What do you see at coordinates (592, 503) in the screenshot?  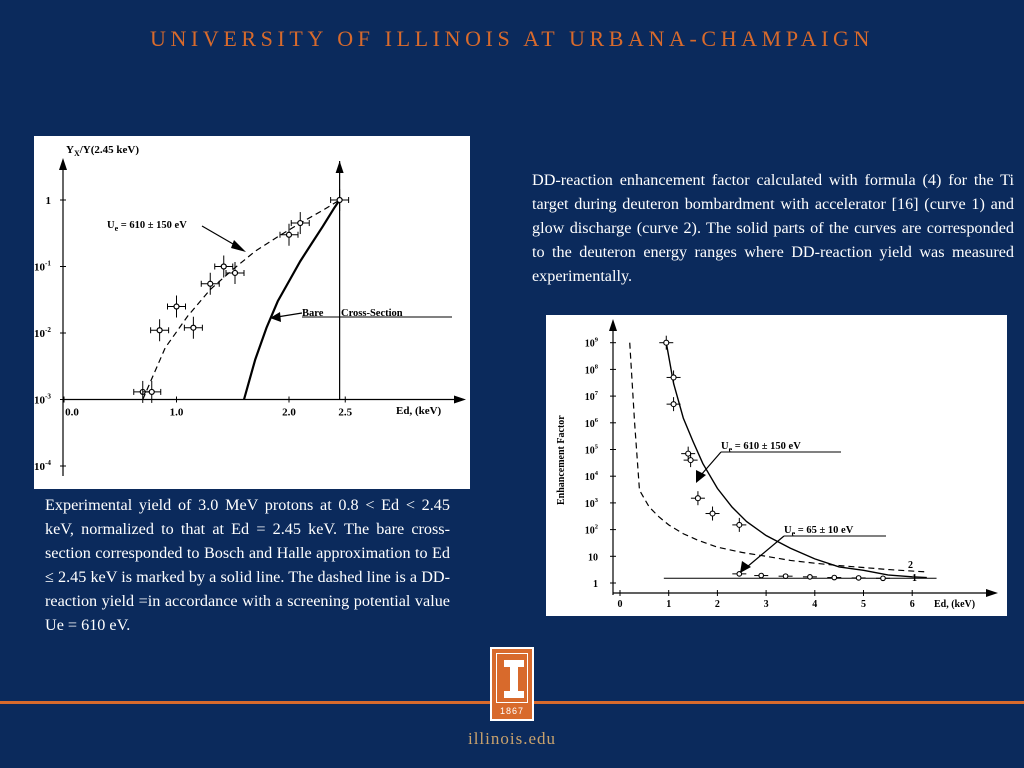 I see `y-tick-label: 10³` at bounding box center [592, 503].